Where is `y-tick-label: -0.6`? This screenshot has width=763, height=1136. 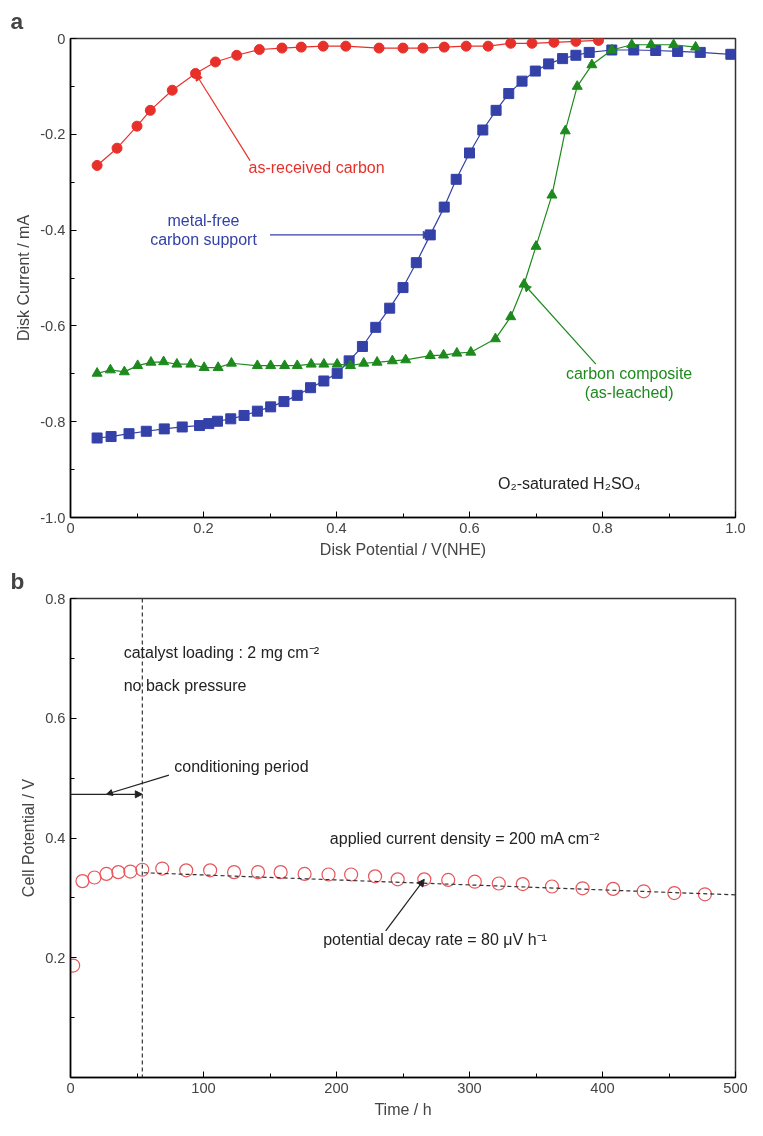
y-tick-label: -0.6 is located at coordinates (53, 325).